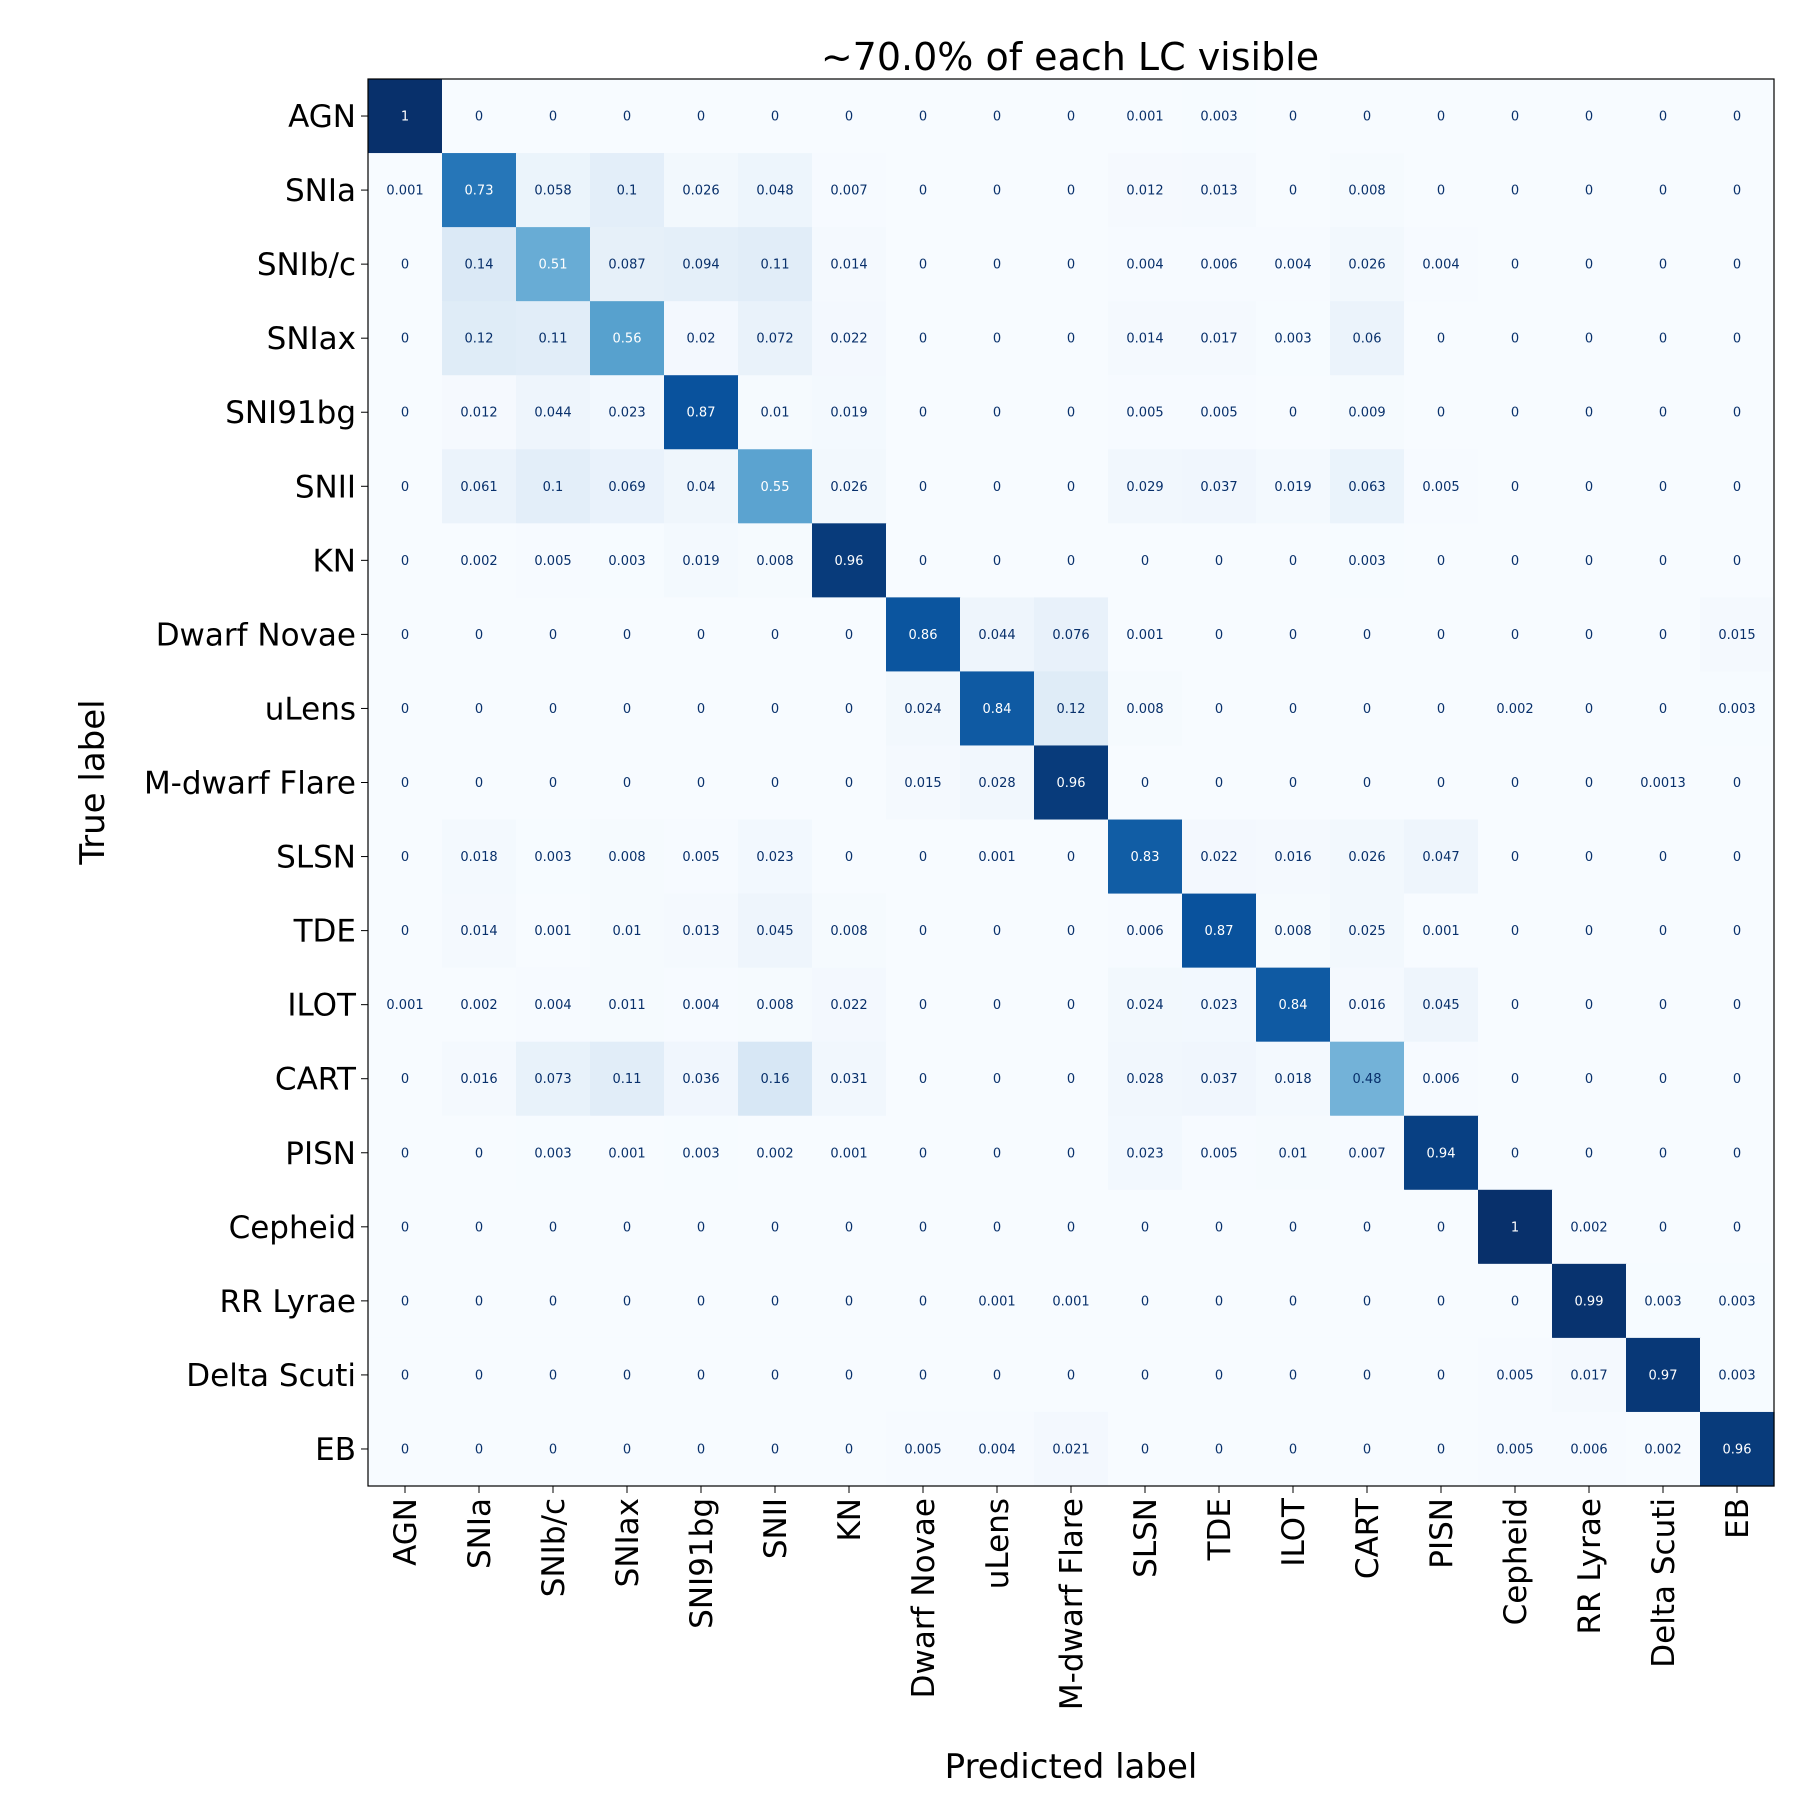  Describe the element at coordinates (1218, 265) in the screenshot. I see `cell-value-label: 0.006` at that location.